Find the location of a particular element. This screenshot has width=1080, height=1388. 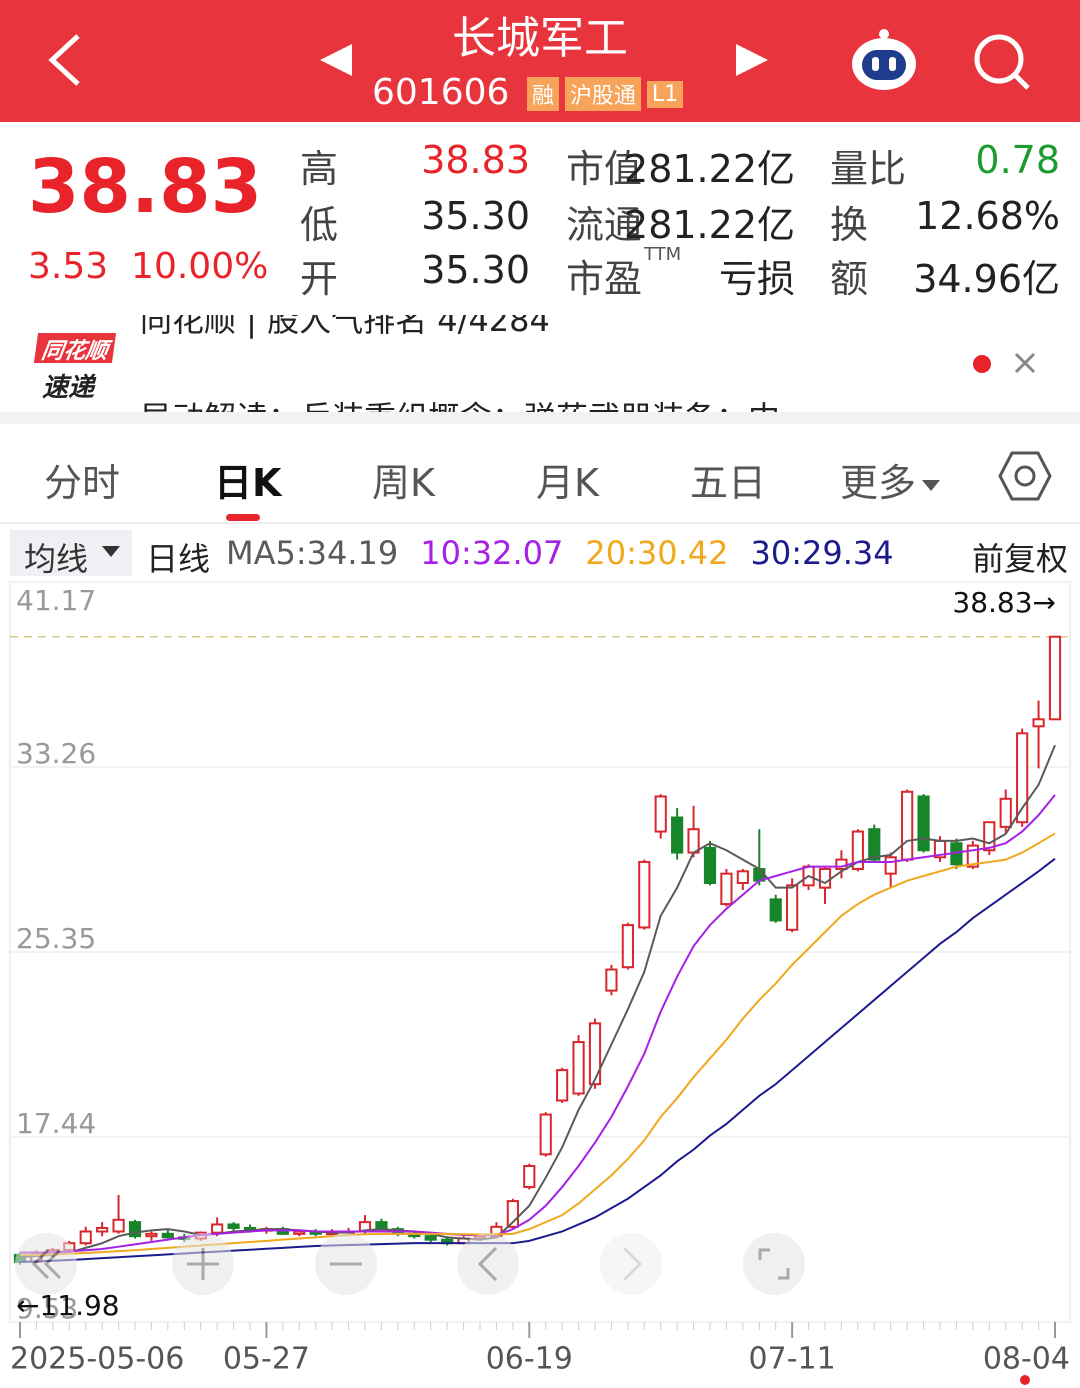

stat-label: 市盈 is located at coordinates (604, 279).